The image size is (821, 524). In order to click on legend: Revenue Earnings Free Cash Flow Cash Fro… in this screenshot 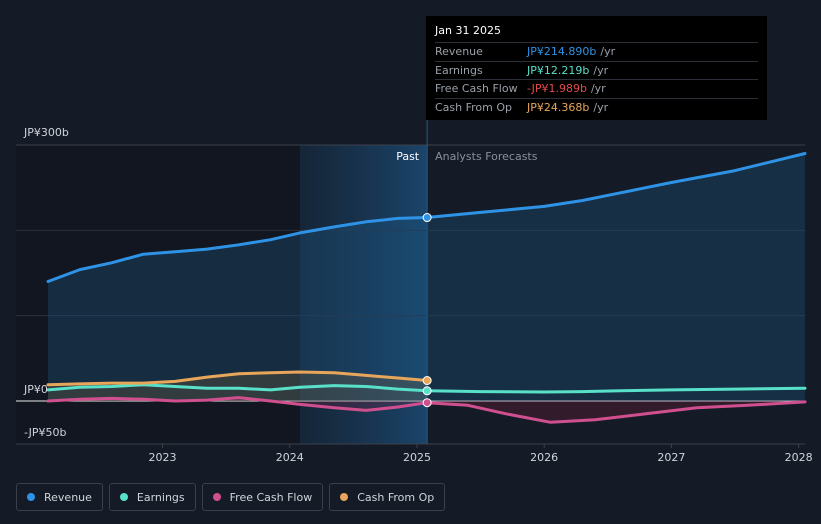, I will do `click(231, 497)`.